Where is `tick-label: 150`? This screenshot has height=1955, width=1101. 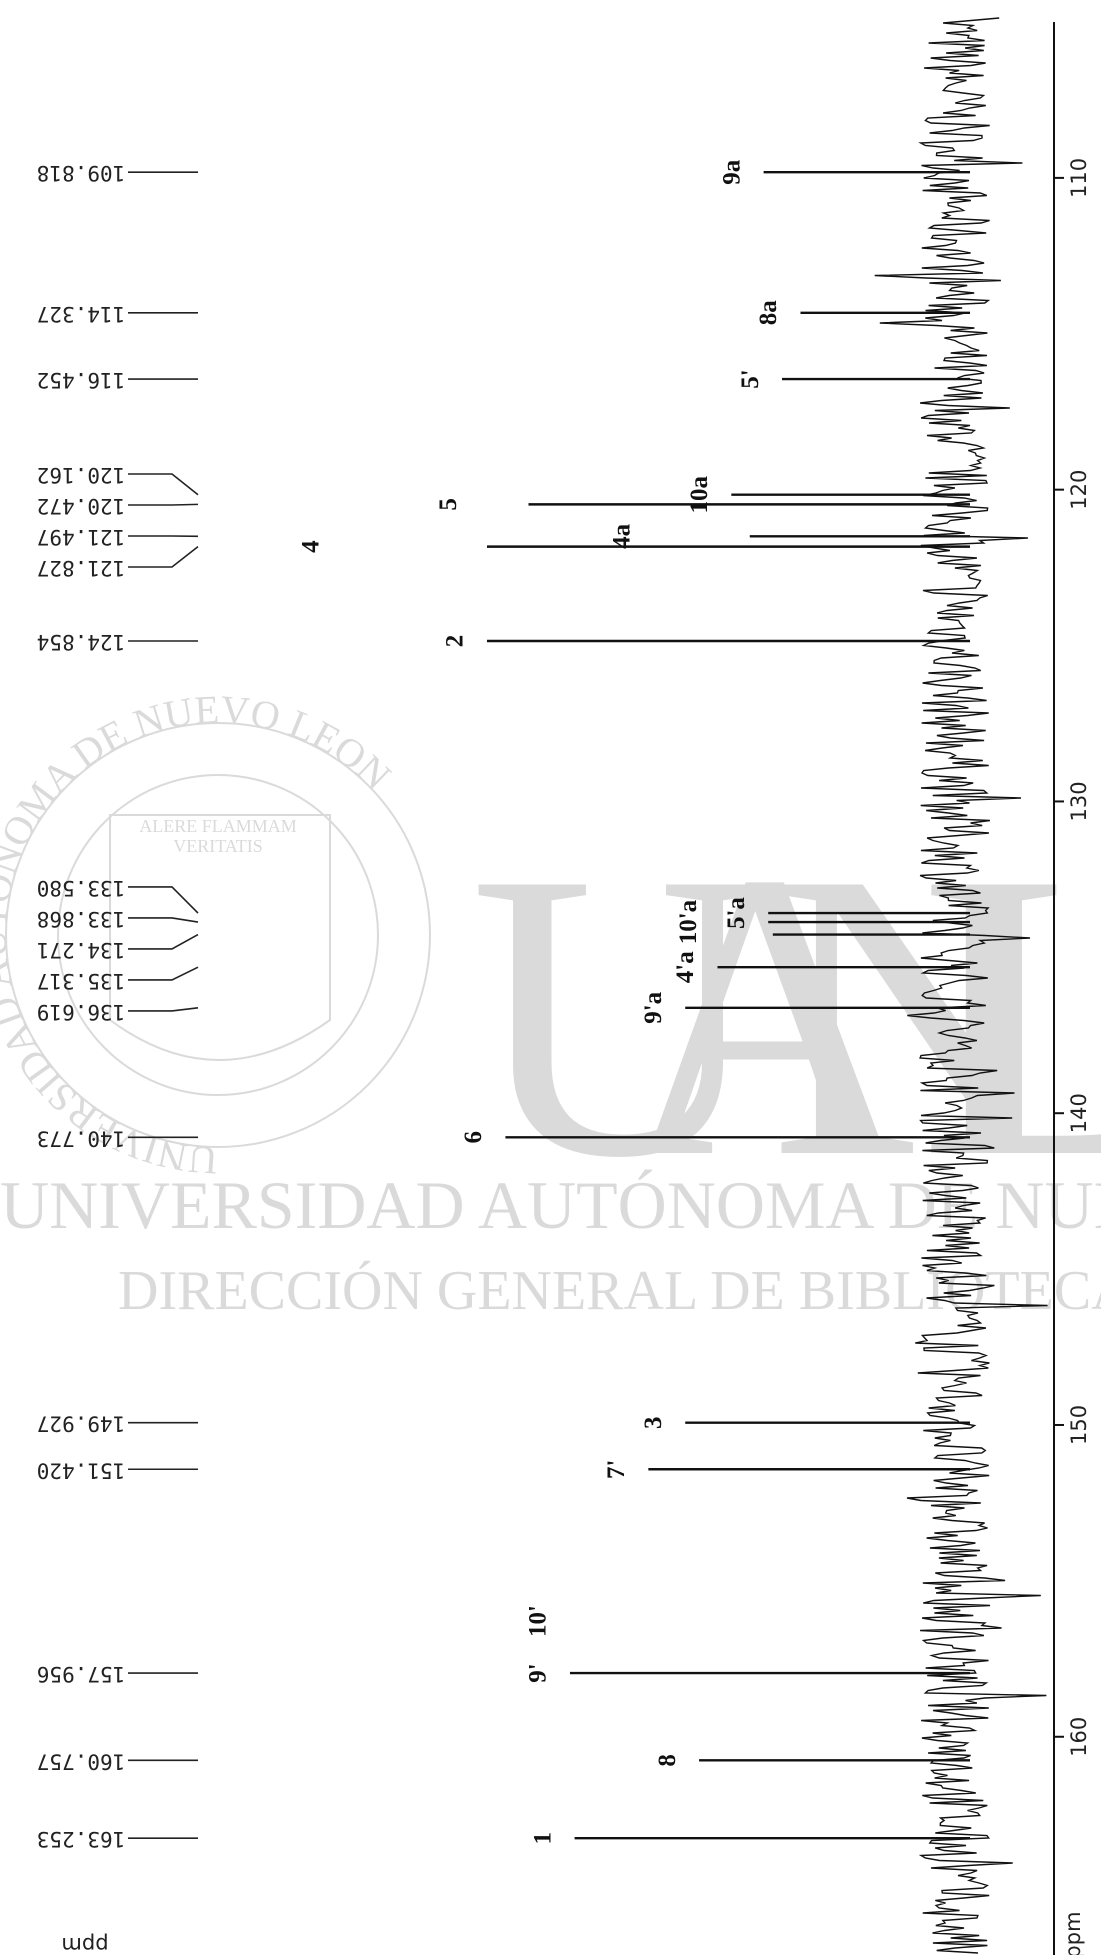
tick-label: 150 is located at coordinates (1079, 1425).